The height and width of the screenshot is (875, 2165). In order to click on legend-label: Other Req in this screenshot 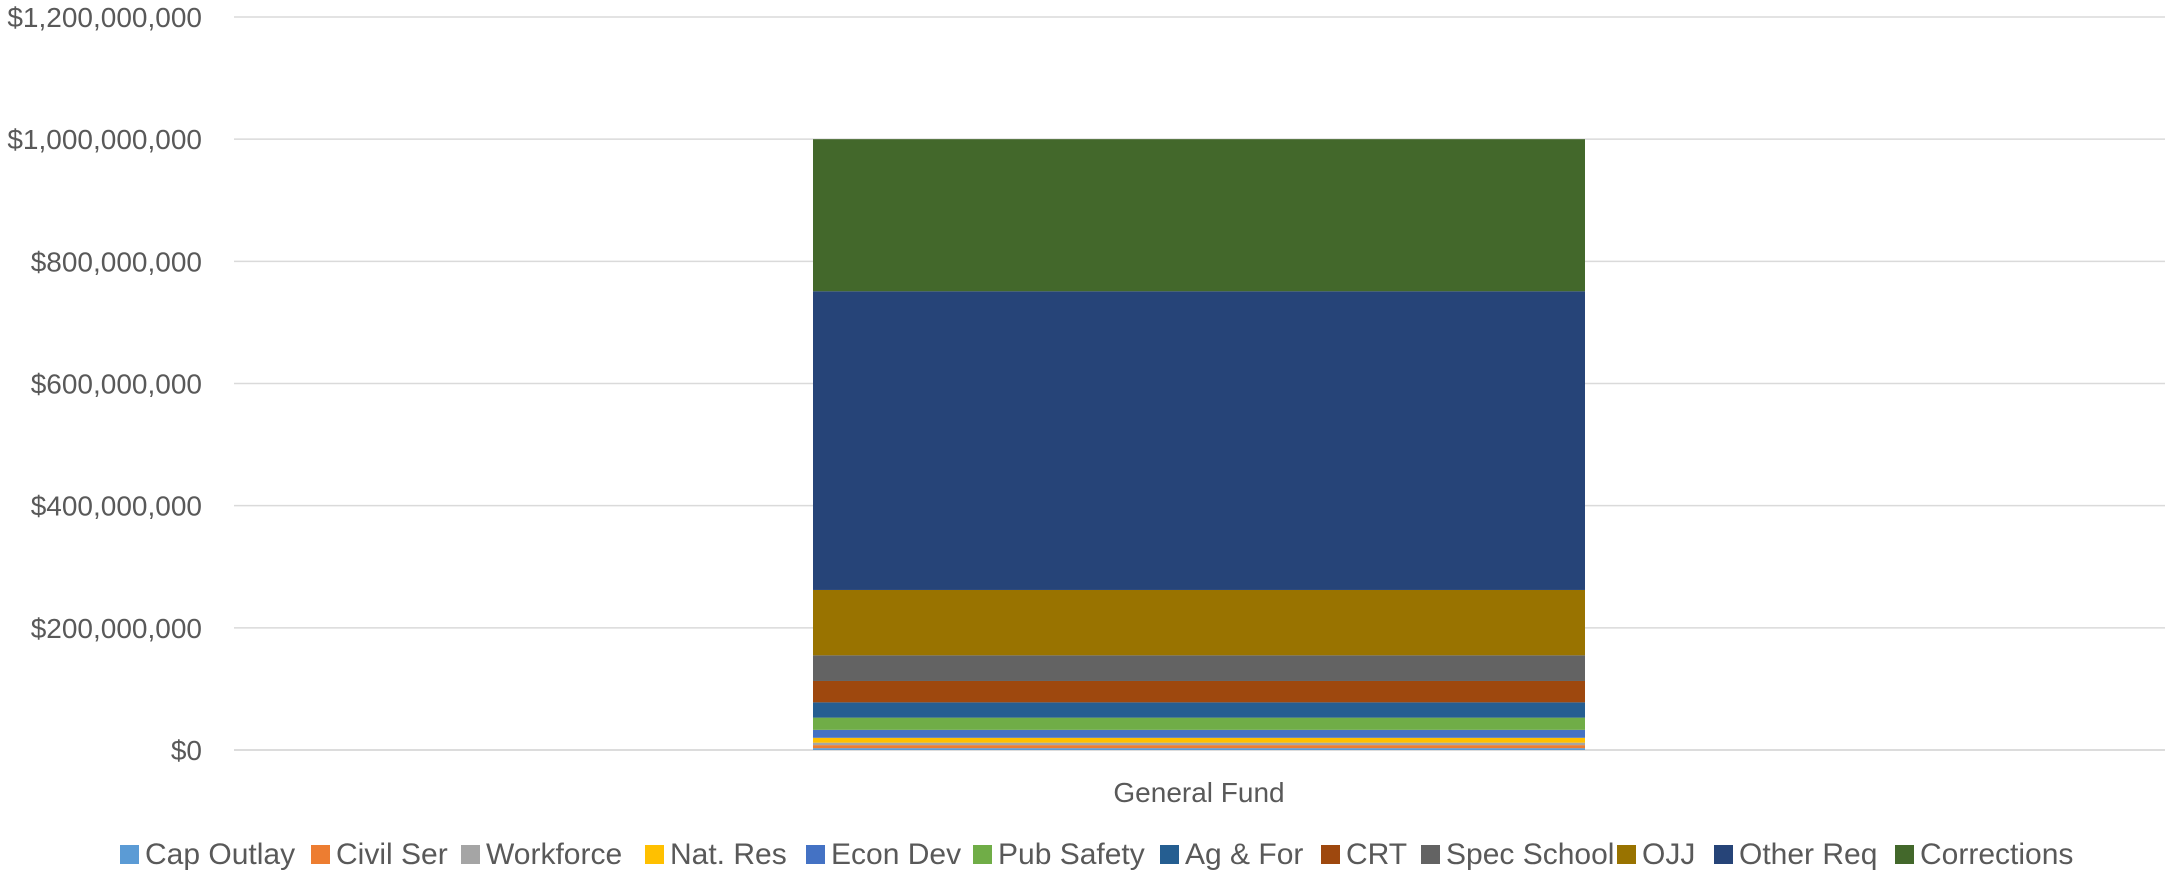, I will do `click(1808, 854)`.